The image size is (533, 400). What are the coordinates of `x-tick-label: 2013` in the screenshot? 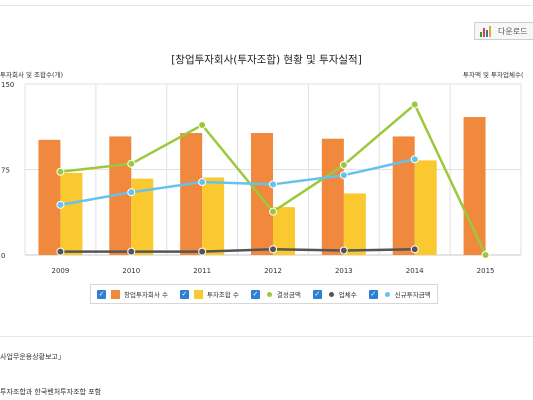 It's located at (344, 271).